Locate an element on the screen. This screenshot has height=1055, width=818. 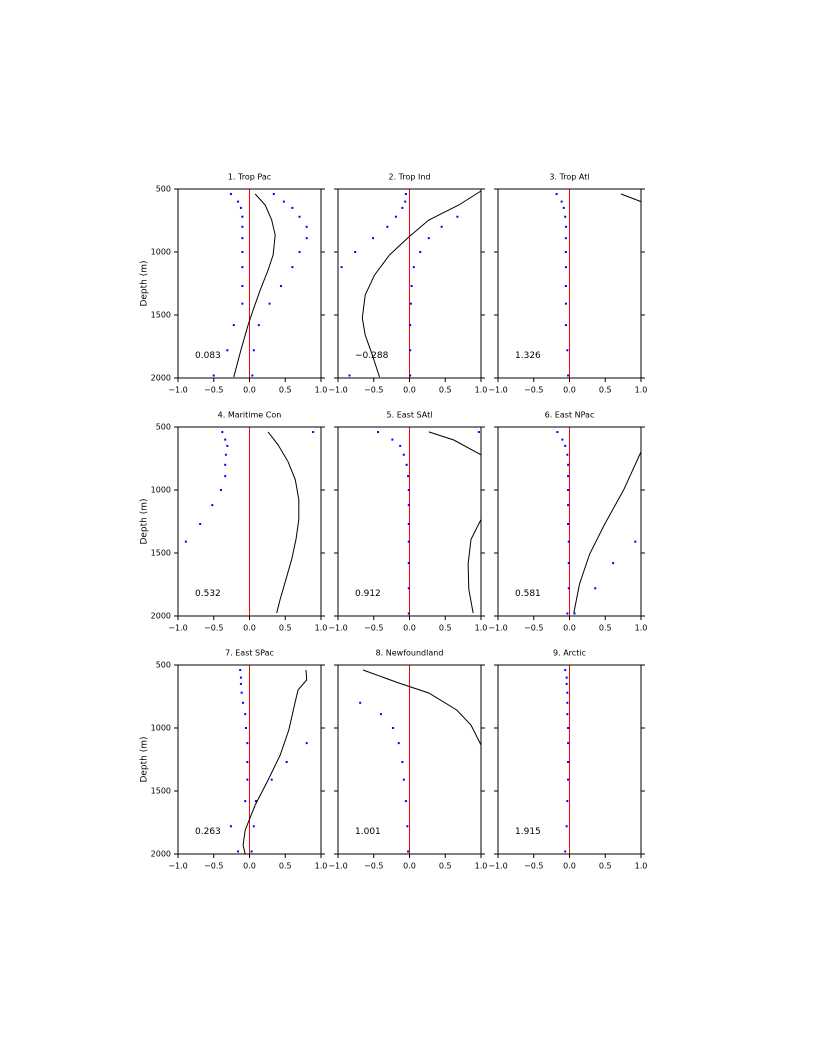
panel: 5. East SAtl −1.0 −0.5 0.0 0.5 1.0 0.912 is located at coordinates (407, 522).